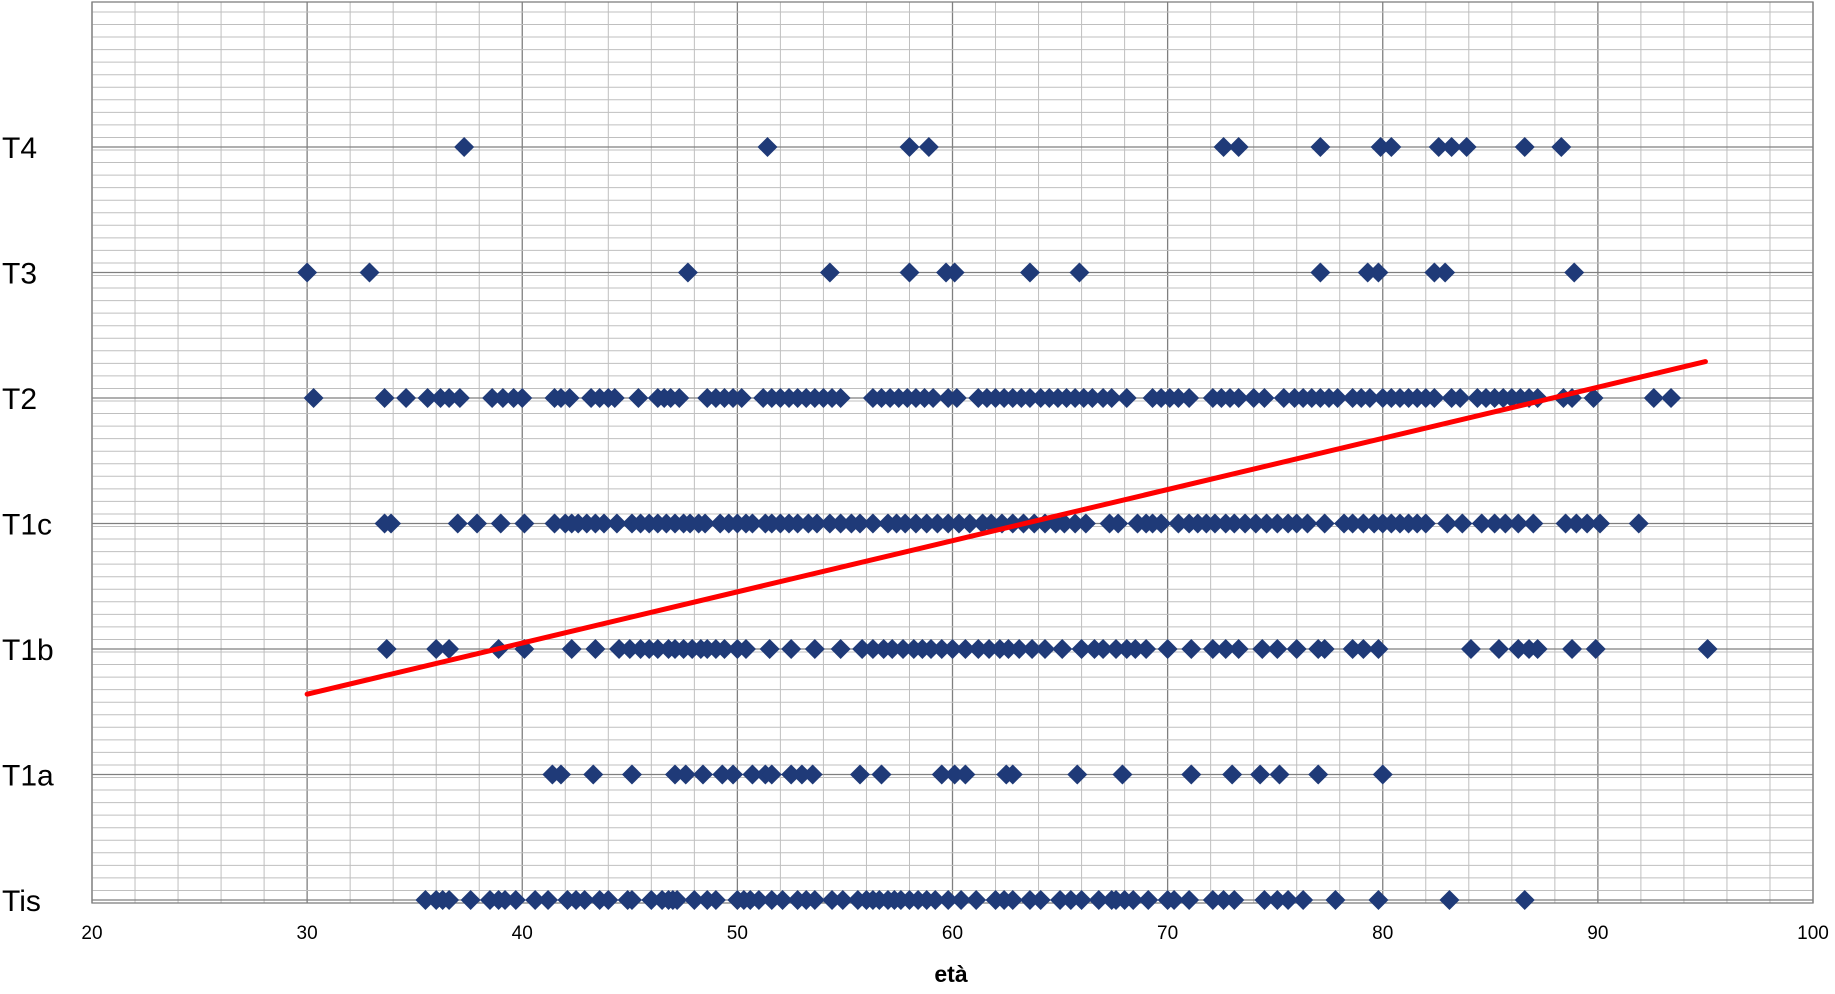 This screenshot has height=994, width=1835. What do you see at coordinates (21, 901) in the screenshot?
I see `y-tick-label-Tis: Tis` at bounding box center [21, 901].